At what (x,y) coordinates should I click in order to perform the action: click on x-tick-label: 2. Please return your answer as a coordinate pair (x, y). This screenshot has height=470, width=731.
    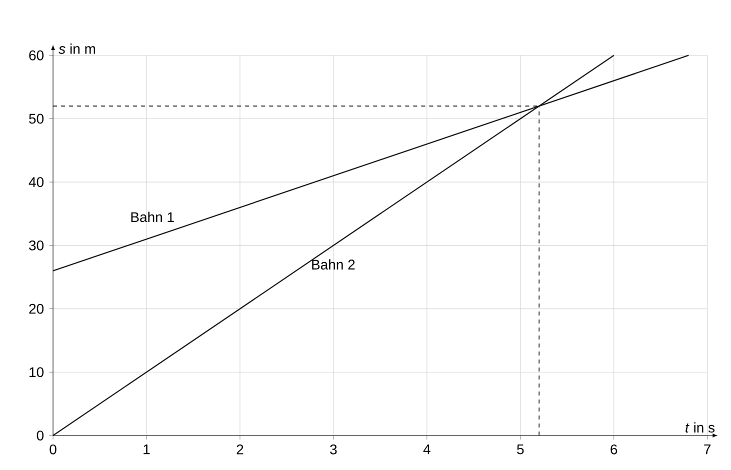
    Looking at the image, I should click on (240, 449).